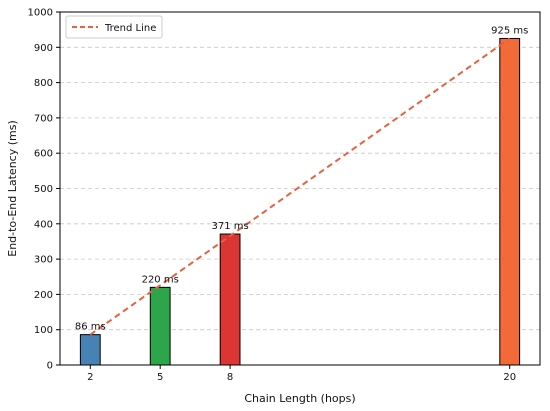  I want to click on y-tick-label: 400, so click(43, 224).